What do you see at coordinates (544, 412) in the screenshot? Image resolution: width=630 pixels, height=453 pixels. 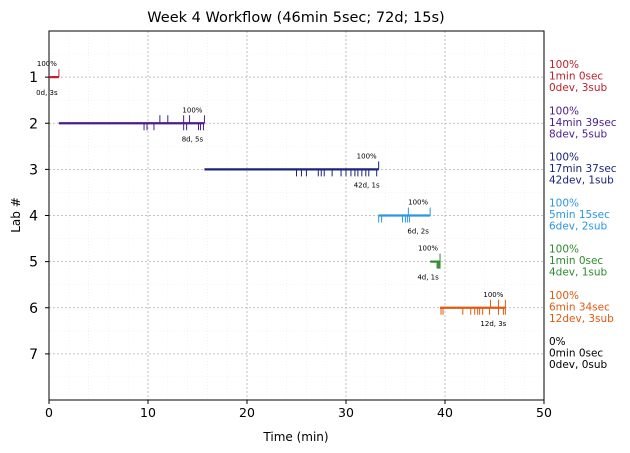 I see `x-tick-label: 50` at bounding box center [544, 412].